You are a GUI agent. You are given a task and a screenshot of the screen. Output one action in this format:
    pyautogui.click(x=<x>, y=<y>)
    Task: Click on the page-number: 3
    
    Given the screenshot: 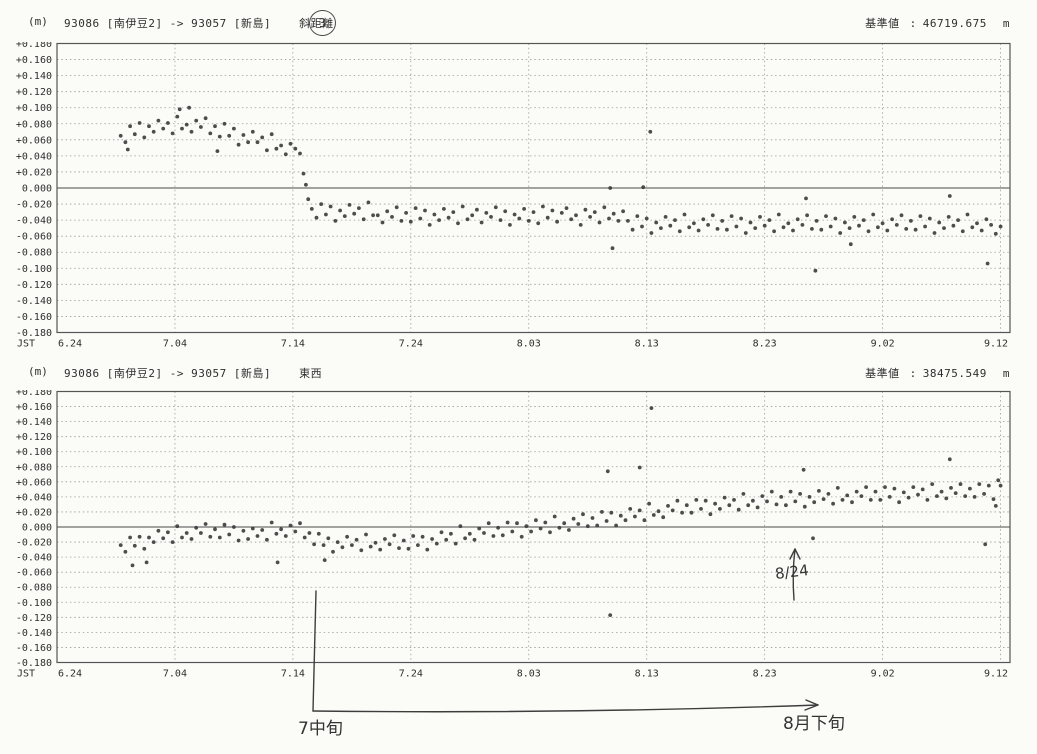 What is the action you would take?
    pyautogui.click(x=322, y=23)
    